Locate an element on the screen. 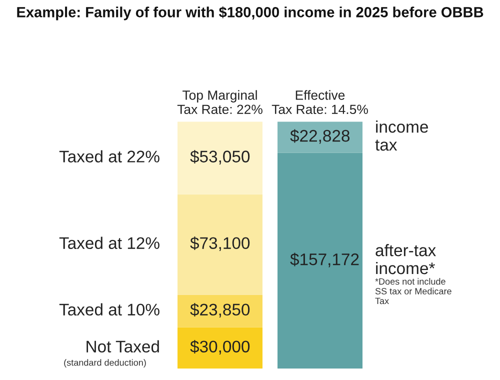 The image size is (500, 380). data-label: $22,828 is located at coordinates (320, 136).